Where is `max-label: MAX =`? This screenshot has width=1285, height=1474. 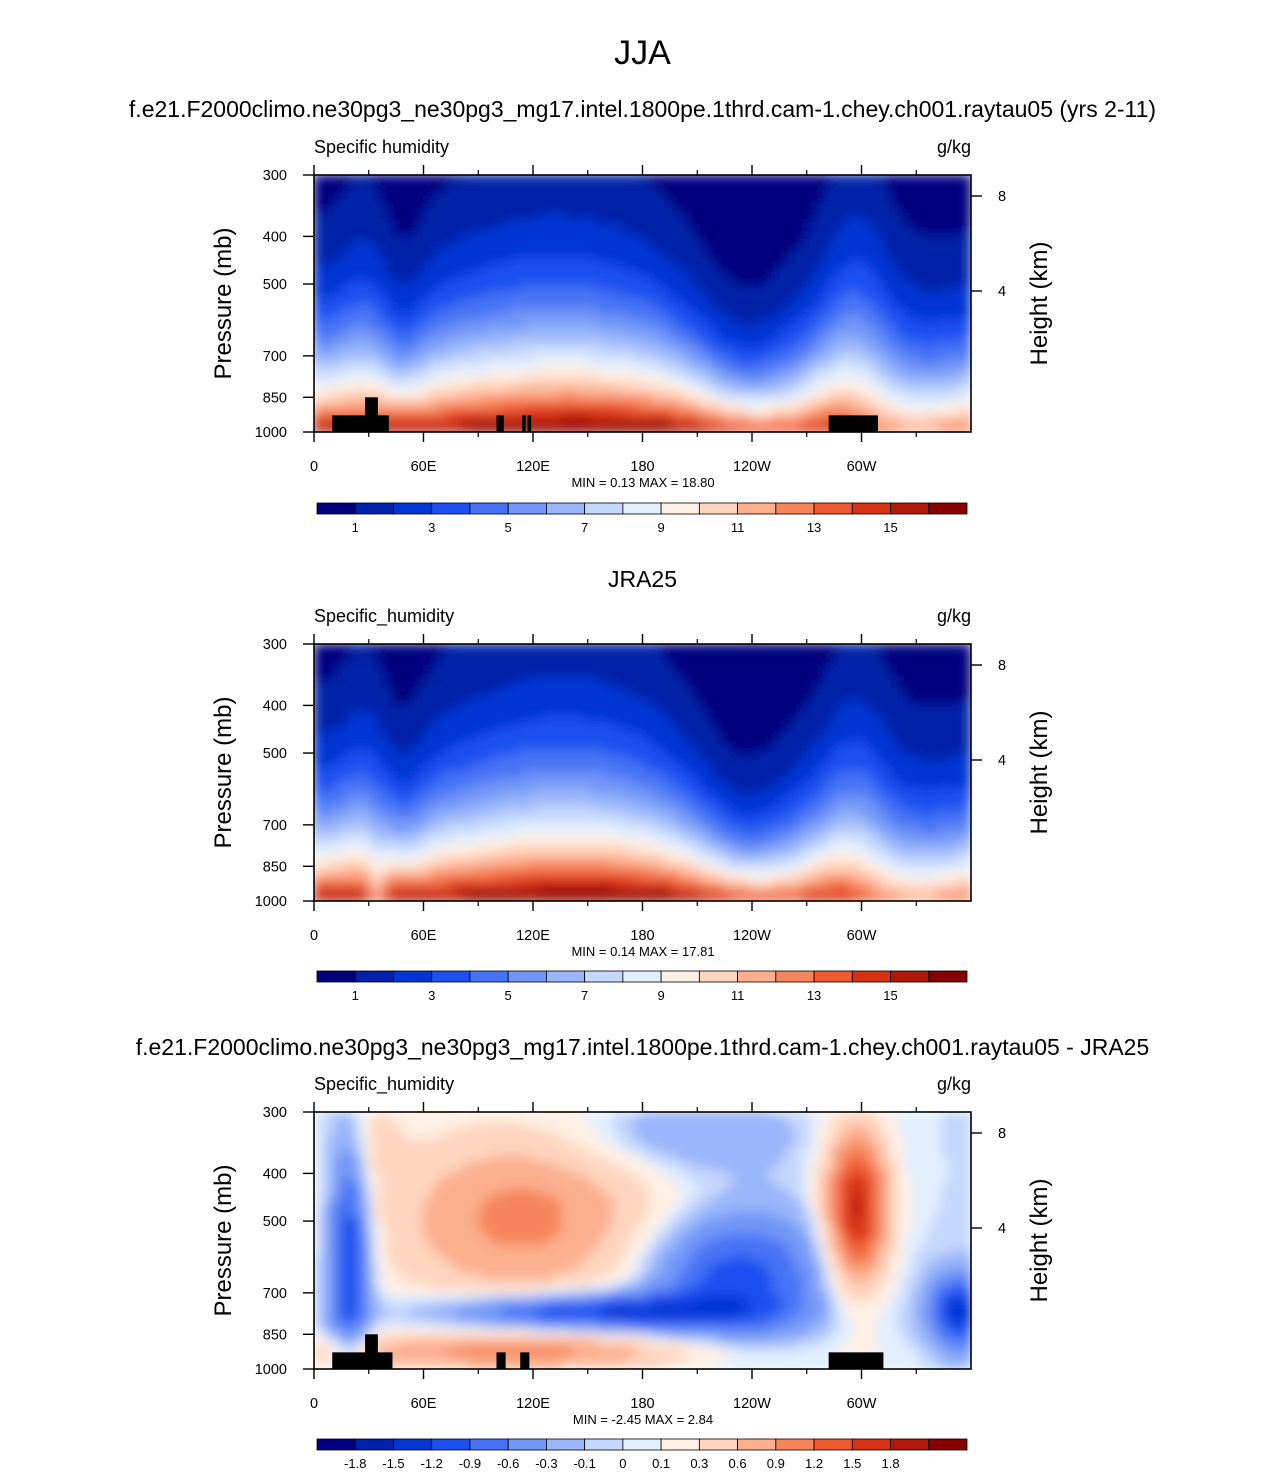 max-label: MAX = is located at coordinates (660, 482).